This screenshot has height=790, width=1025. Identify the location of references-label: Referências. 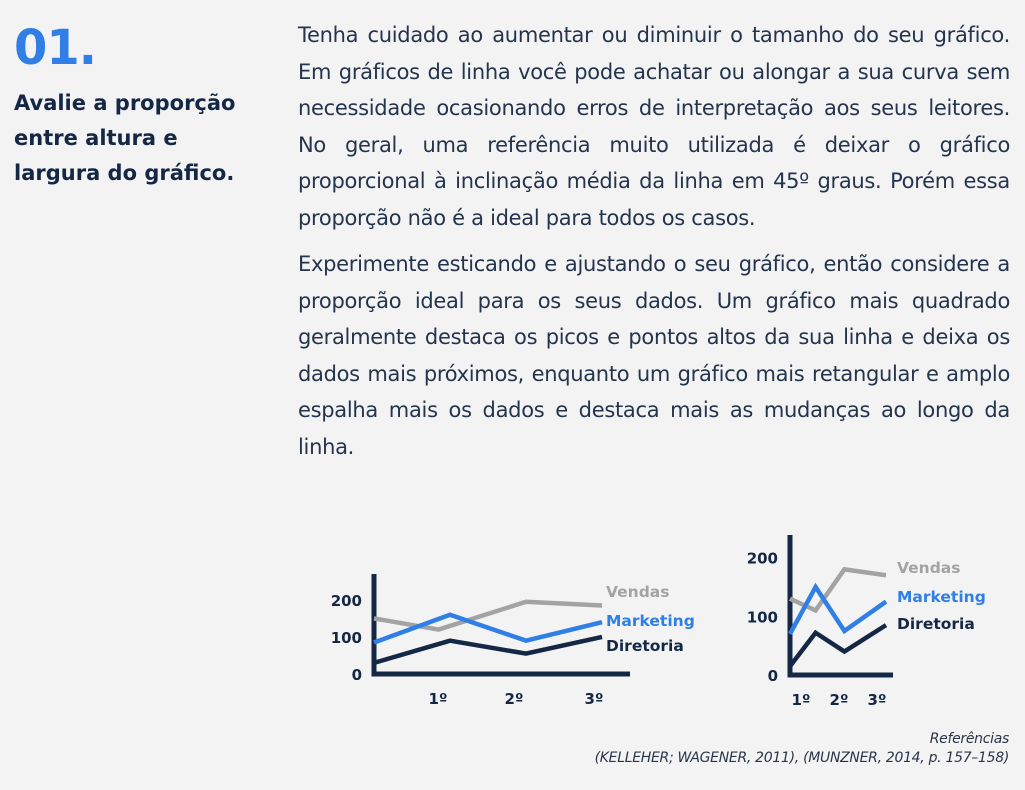
(969, 739).